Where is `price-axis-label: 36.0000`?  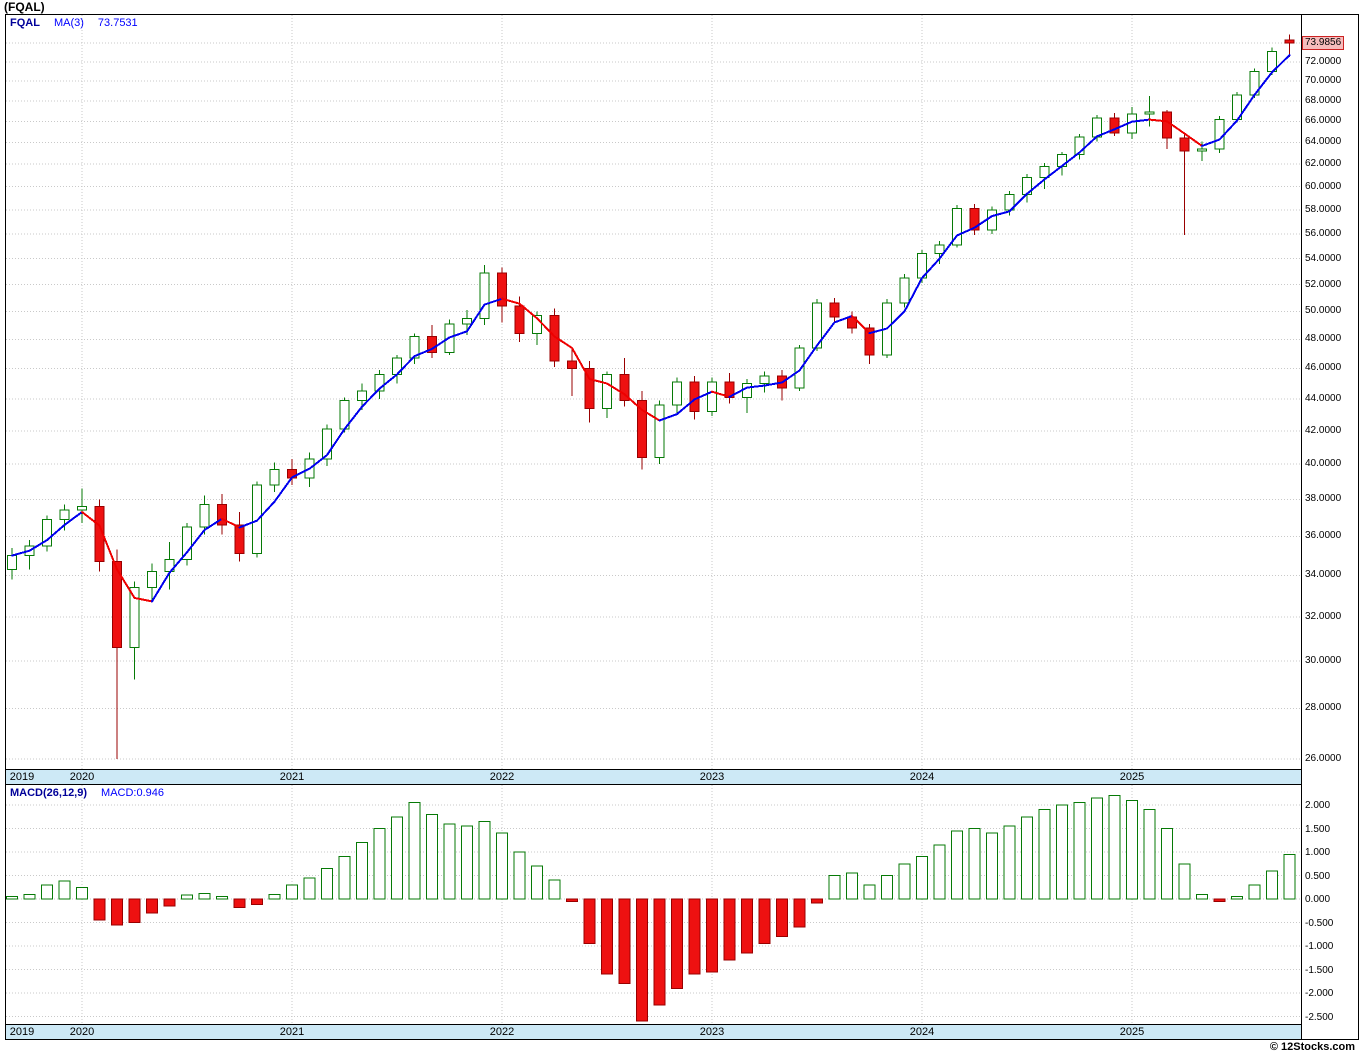
price-axis-label: 36.0000 is located at coordinates (1323, 536).